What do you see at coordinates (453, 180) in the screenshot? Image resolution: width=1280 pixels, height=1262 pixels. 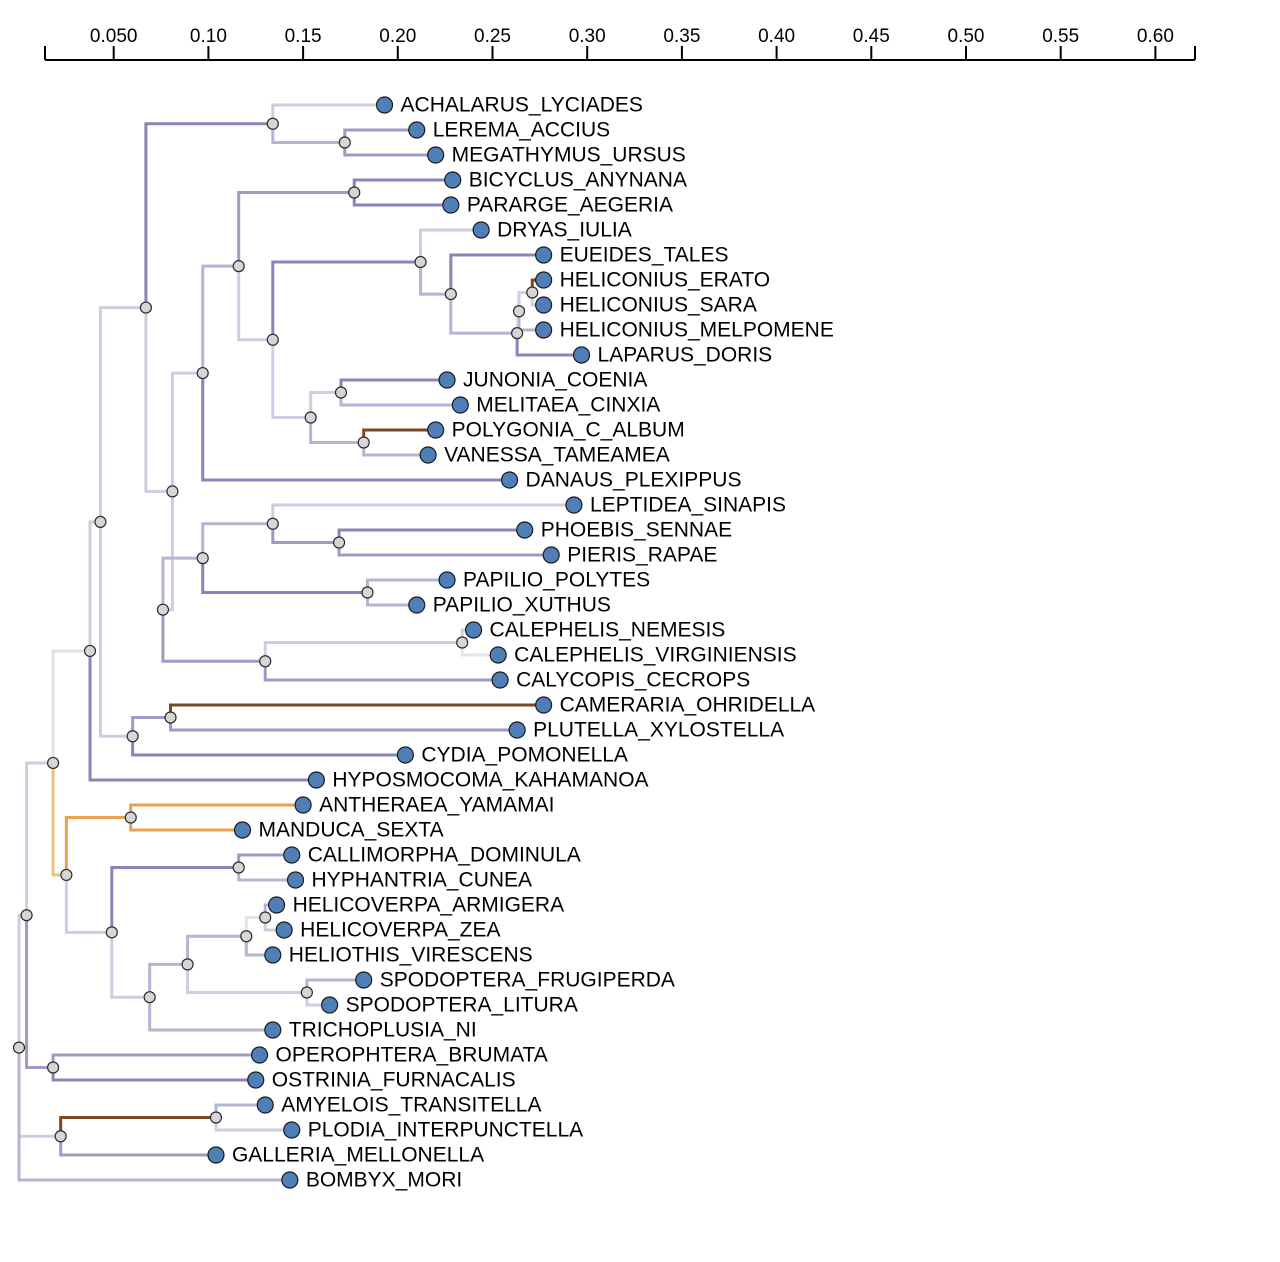 I see `leaf-node-bicyclus-anynana` at bounding box center [453, 180].